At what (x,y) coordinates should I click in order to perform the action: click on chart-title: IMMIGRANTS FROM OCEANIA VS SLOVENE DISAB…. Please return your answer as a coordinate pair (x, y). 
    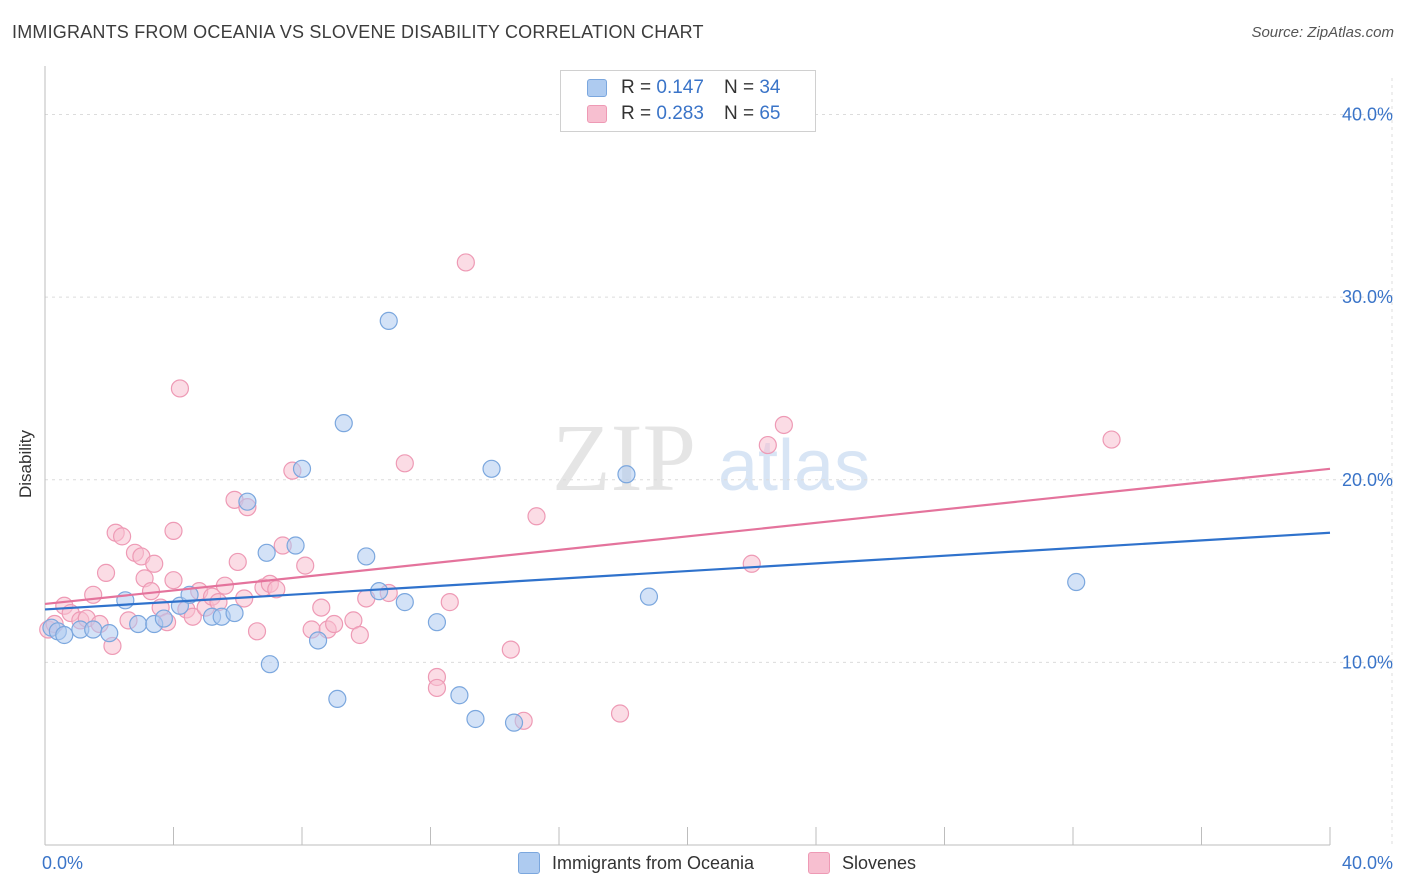
    Looking at the image, I should click on (358, 32).